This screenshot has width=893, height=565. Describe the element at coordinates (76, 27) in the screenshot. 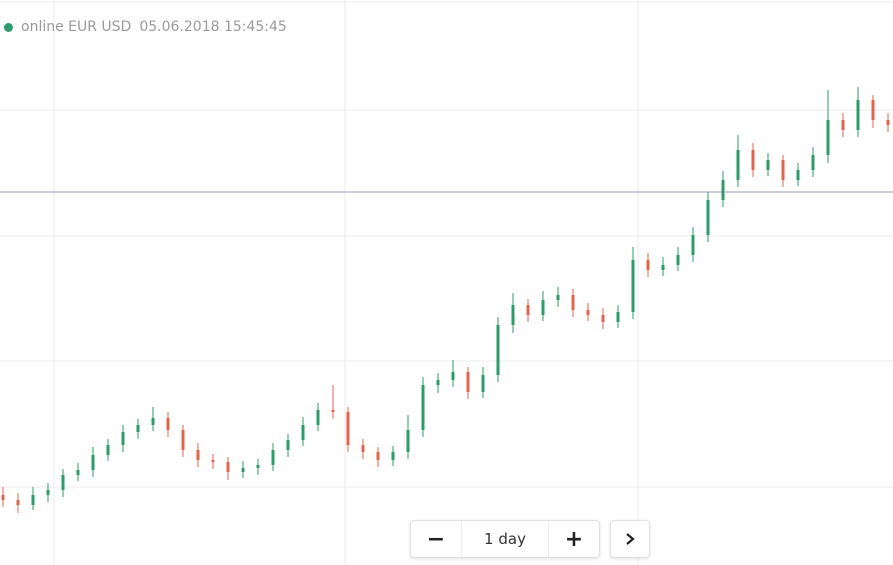

I see `status: online EUR USD` at that location.